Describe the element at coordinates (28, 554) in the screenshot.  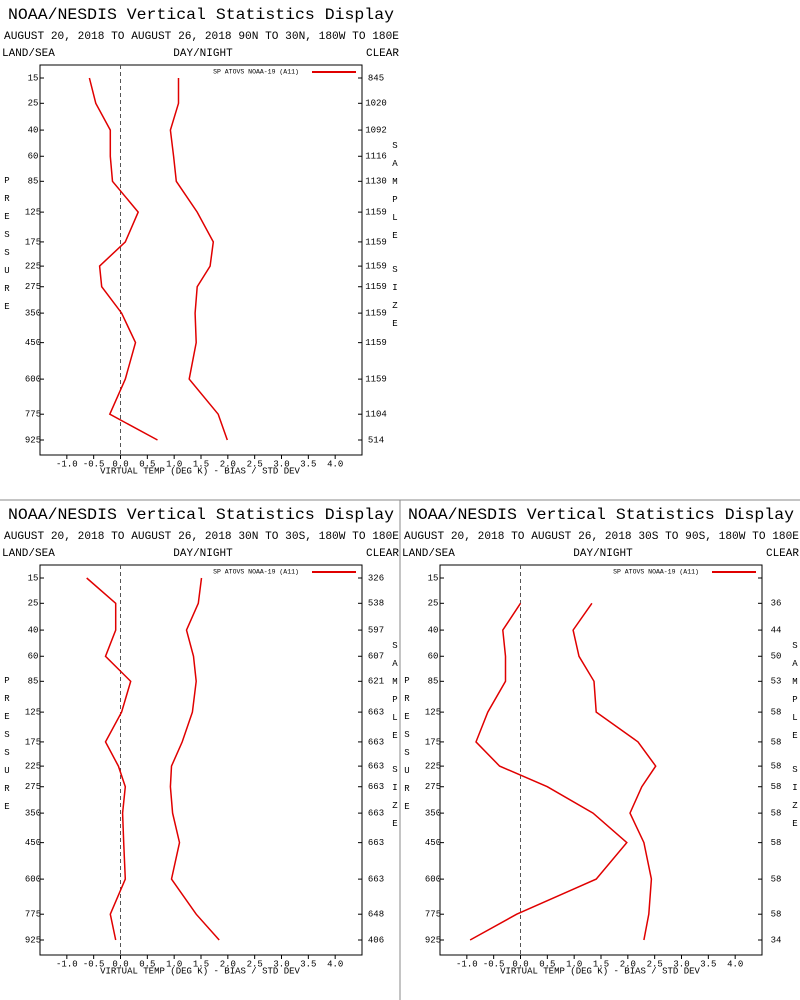
I see `top-label: LAND/SEA` at that location.